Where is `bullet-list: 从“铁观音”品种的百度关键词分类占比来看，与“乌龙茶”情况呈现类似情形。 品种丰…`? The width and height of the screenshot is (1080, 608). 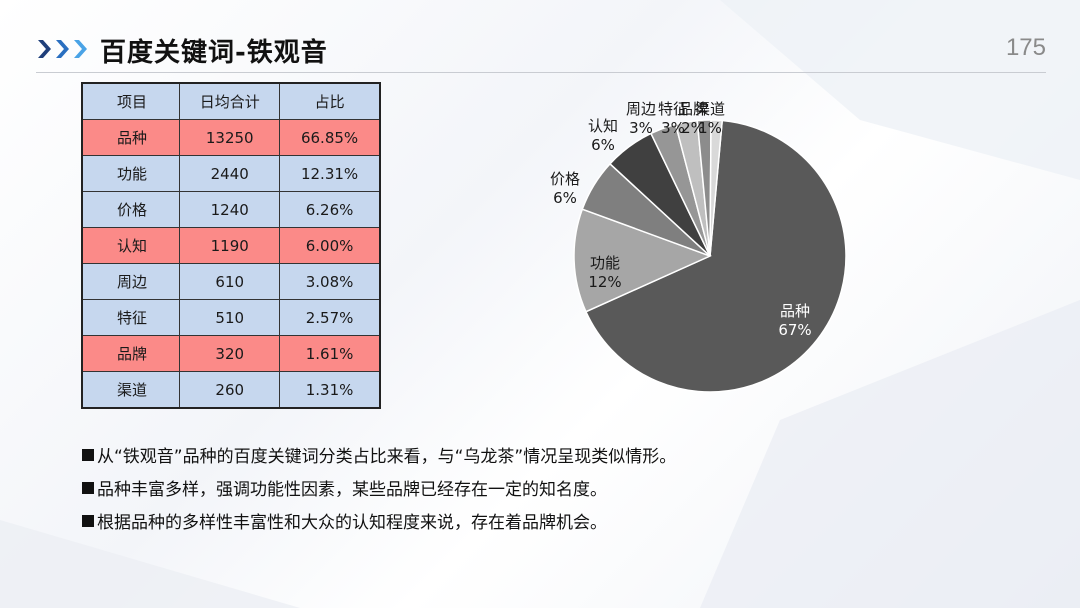
bullet-list: 从“铁观音”品种的百度关键词分类占比来看，与“乌龙茶”情况呈现类似情形。 品种丰… is located at coordinates (379, 491).